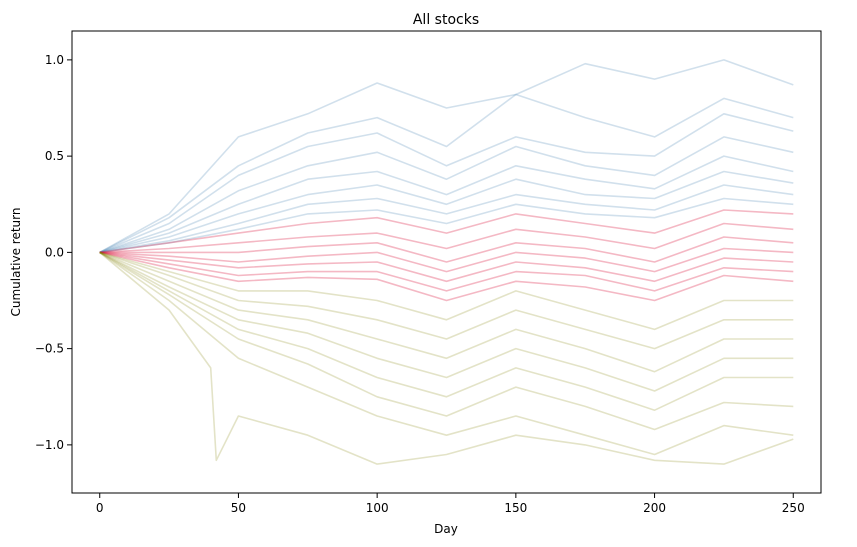 The image size is (857, 547). What do you see at coordinates (238, 508) in the screenshot?
I see `x-tick-label: 50` at bounding box center [238, 508].